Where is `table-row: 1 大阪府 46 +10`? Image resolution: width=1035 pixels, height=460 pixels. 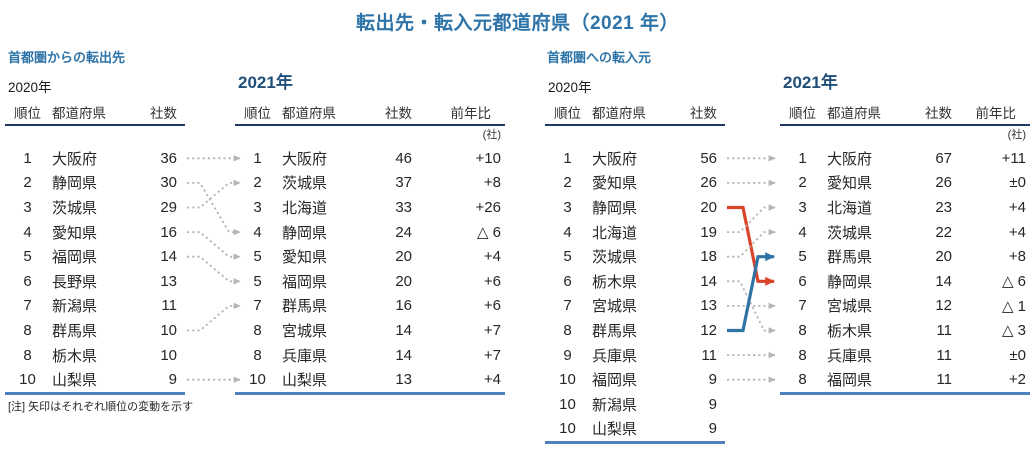 table-row: 1 大阪府 46 +10 is located at coordinates (370, 158).